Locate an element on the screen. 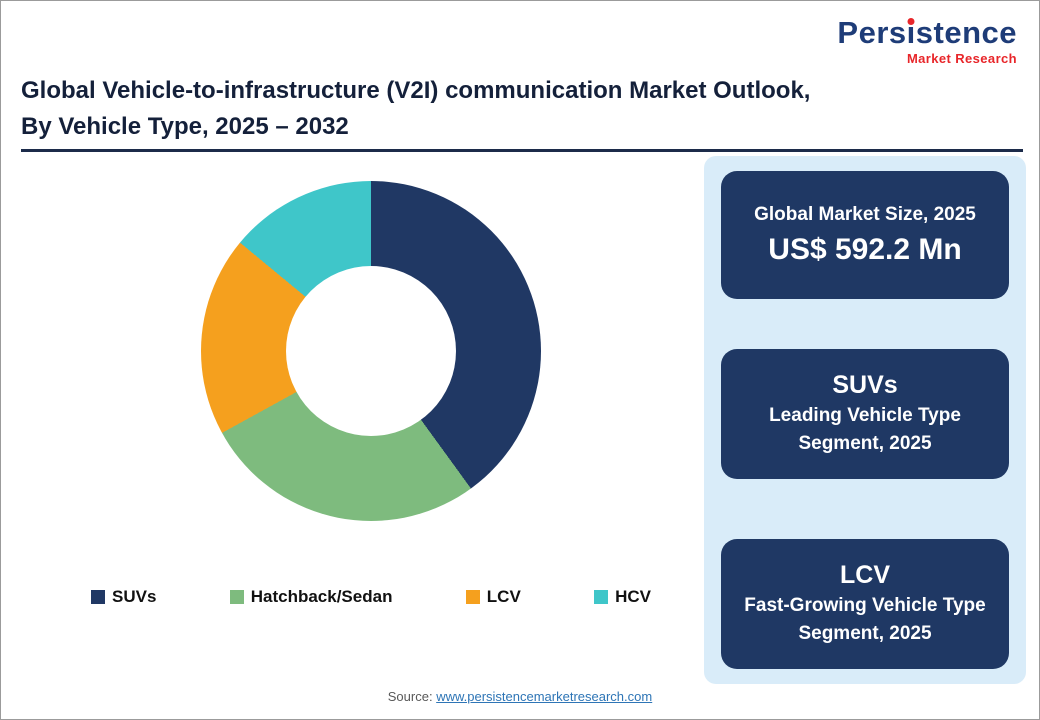 Image resolution: width=1040 pixels, height=720 pixels. legend-item-lcv: LCV is located at coordinates (493, 597).